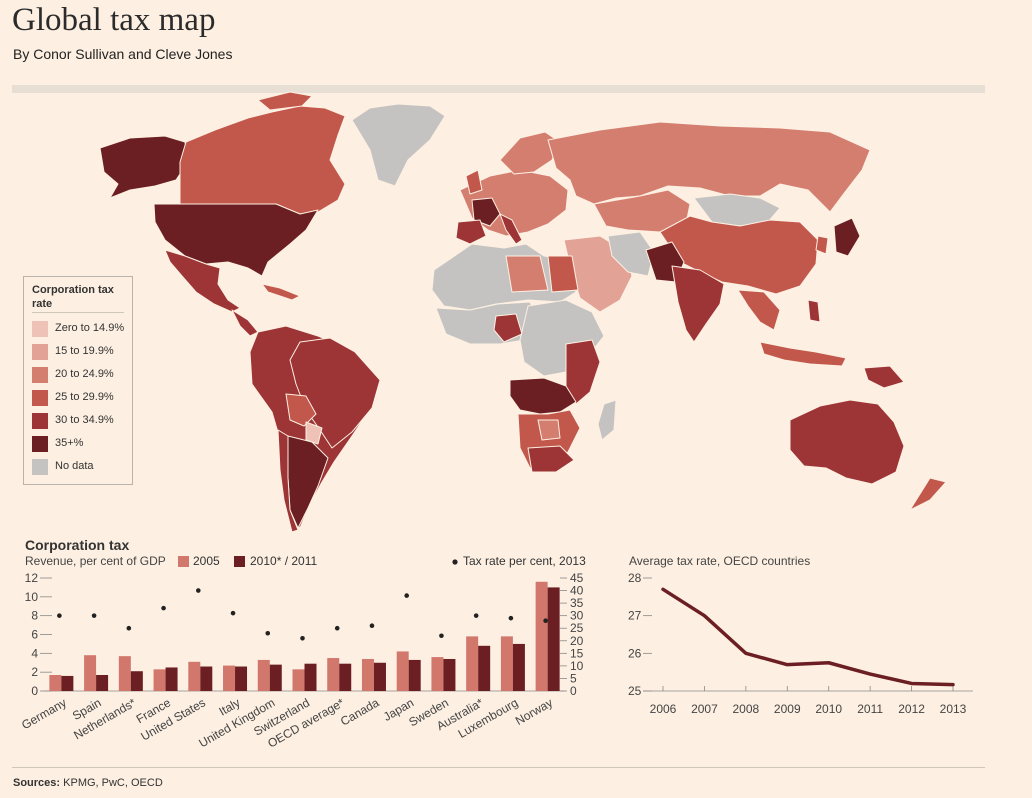 Image resolution: width=1032 pixels, height=798 pixels. I want to click on x-tick-label: 2012, so click(911, 709).